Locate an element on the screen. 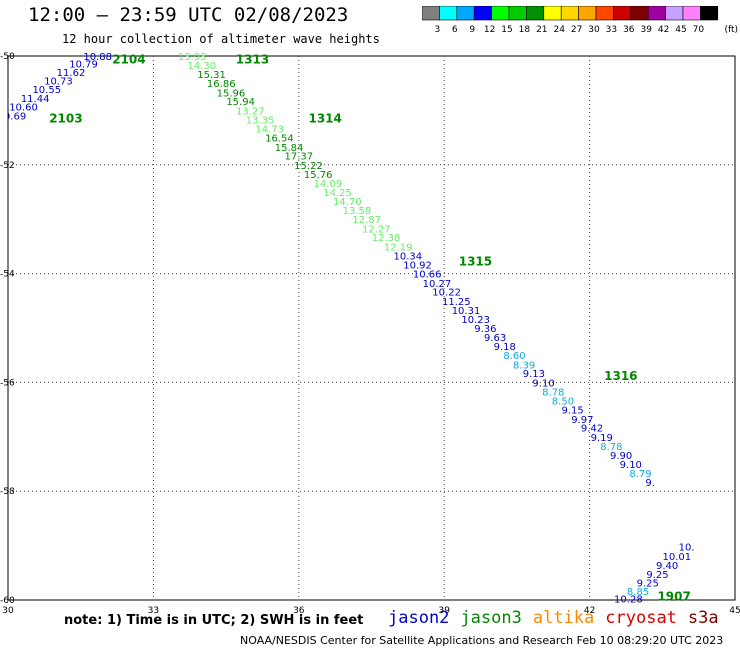 The height and width of the screenshot is (650, 740). swh-value: 9.19 is located at coordinates (602, 438).